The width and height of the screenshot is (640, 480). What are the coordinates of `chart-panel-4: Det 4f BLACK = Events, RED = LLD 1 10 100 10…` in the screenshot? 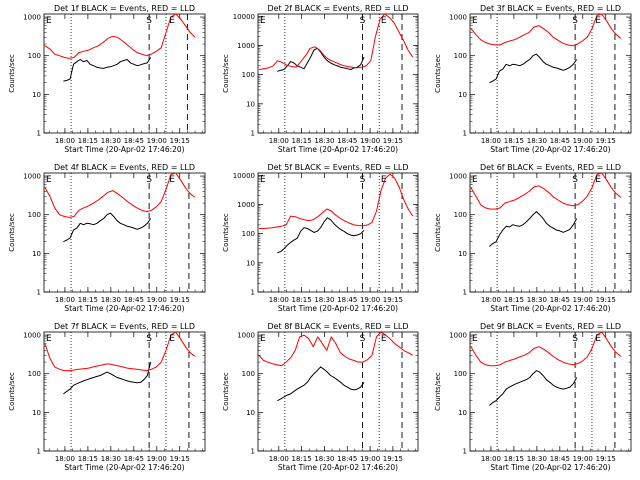 It's located at (107, 238).